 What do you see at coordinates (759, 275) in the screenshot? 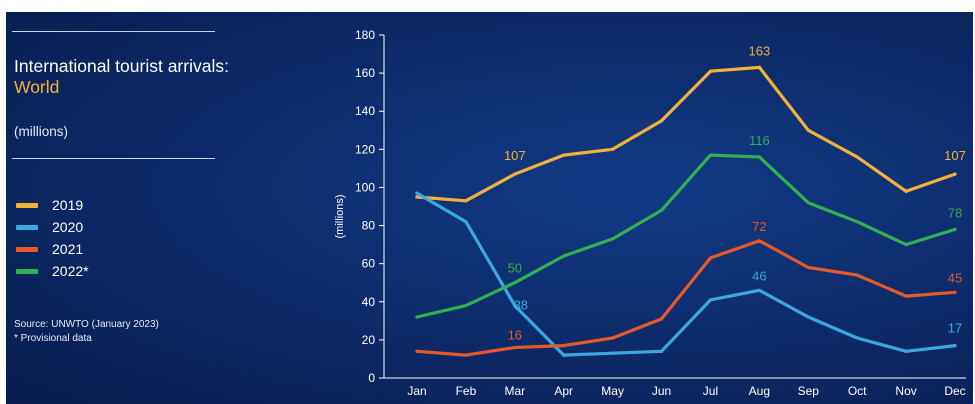
I see `data-label: 46` at bounding box center [759, 275].